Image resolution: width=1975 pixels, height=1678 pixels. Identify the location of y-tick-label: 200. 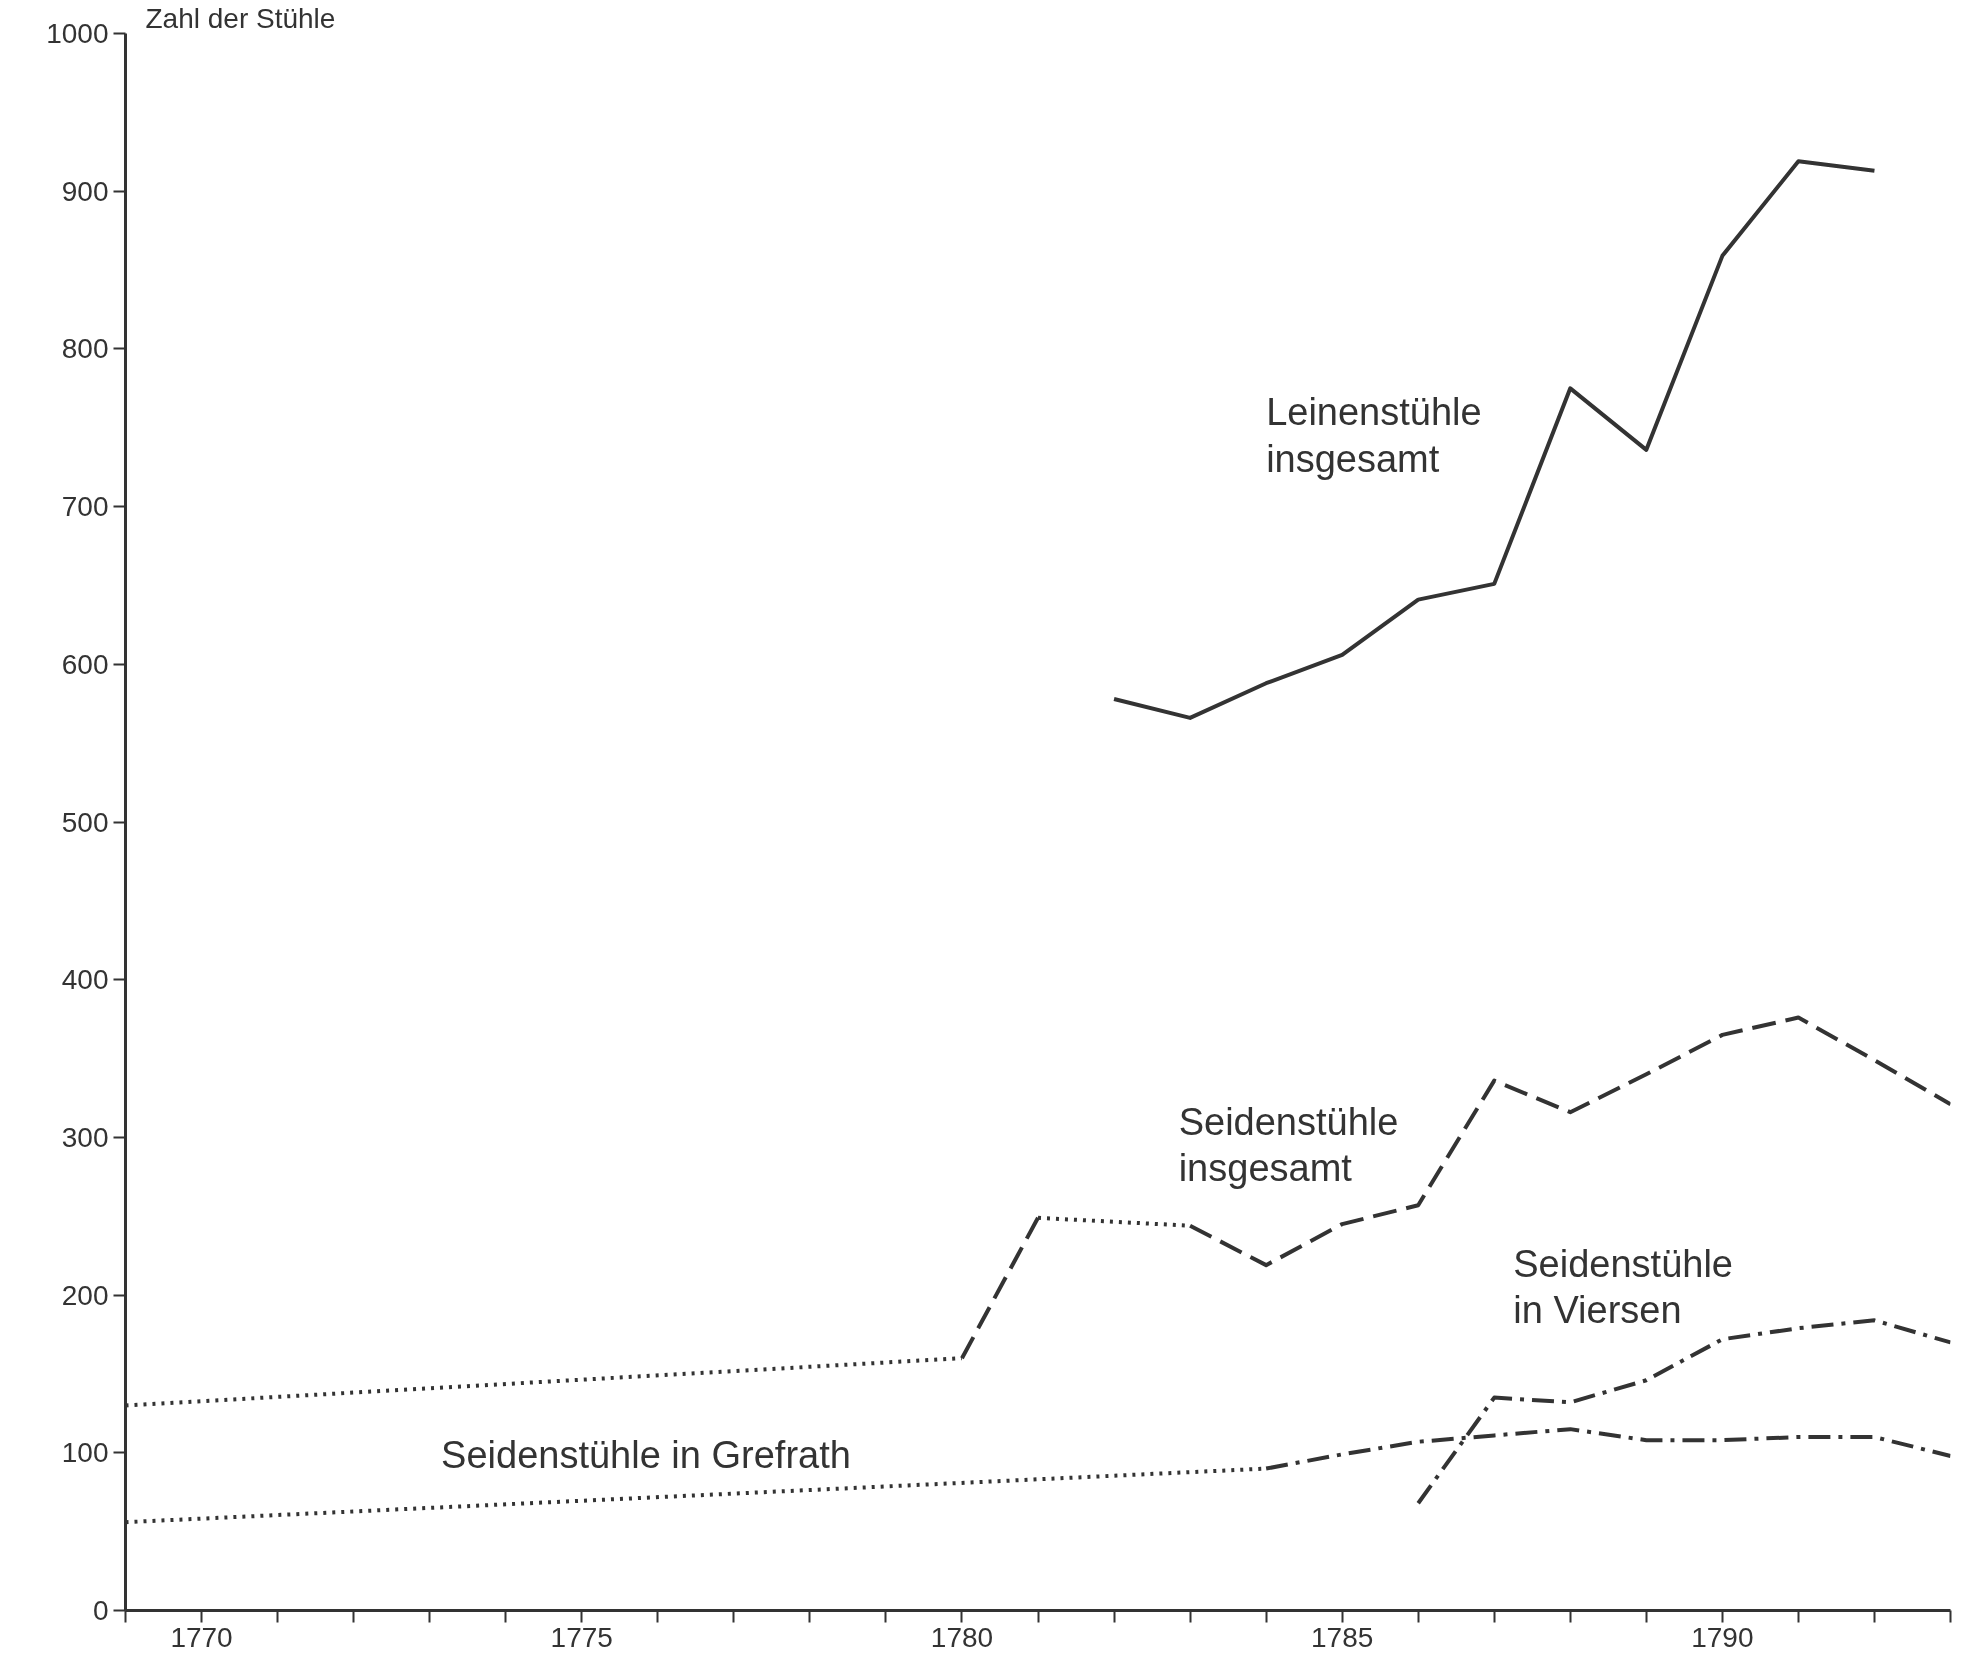
(85, 1295).